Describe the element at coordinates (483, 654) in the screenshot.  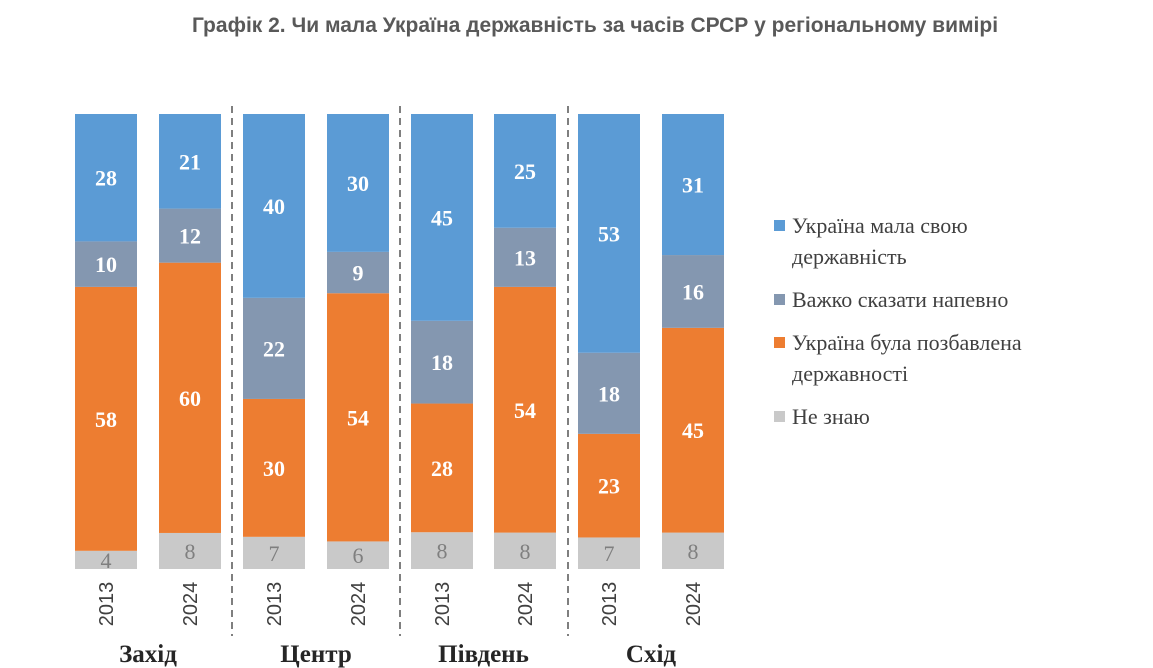
I see `region-label: Південь` at that location.